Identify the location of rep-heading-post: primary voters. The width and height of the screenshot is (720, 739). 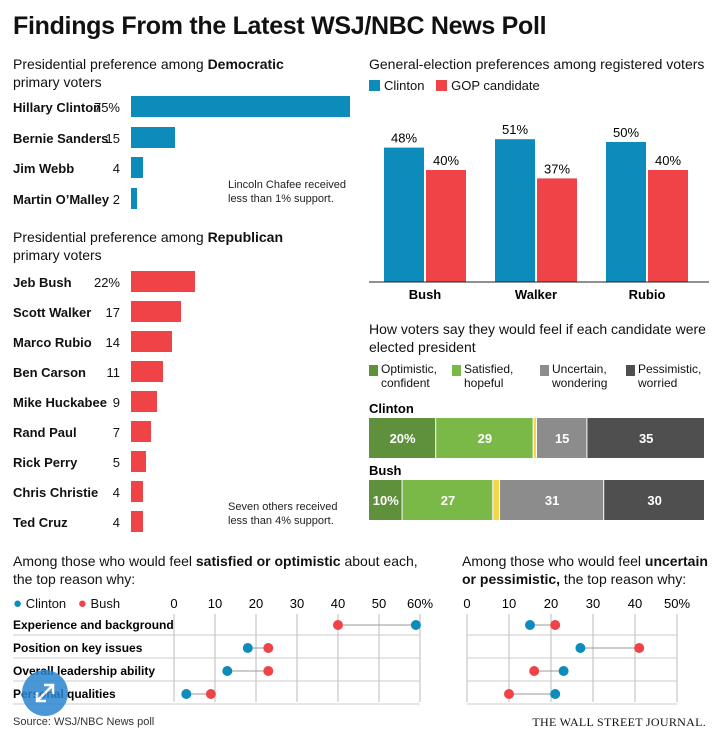
(57, 255).